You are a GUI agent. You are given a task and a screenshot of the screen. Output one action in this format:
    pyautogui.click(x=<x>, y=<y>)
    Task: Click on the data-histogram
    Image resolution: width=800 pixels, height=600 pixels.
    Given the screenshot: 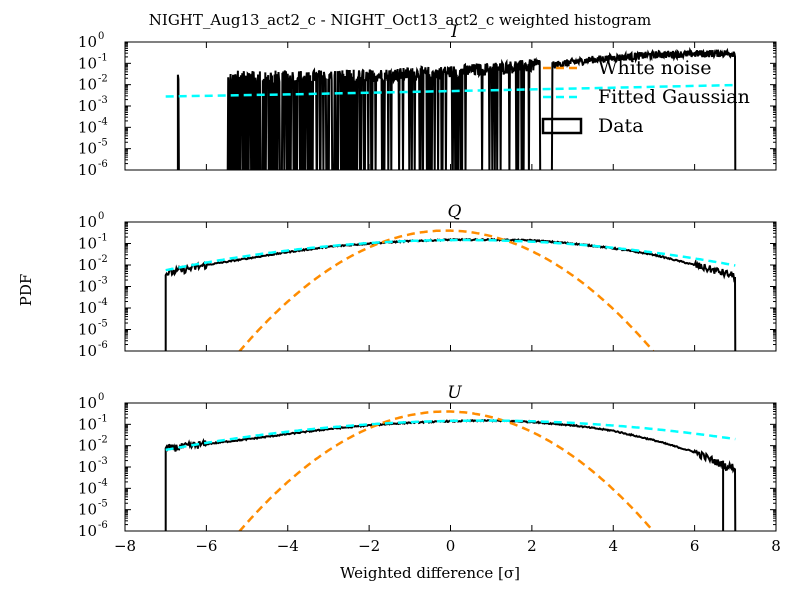 What is the action you would take?
    pyautogui.click(x=456, y=108)
    